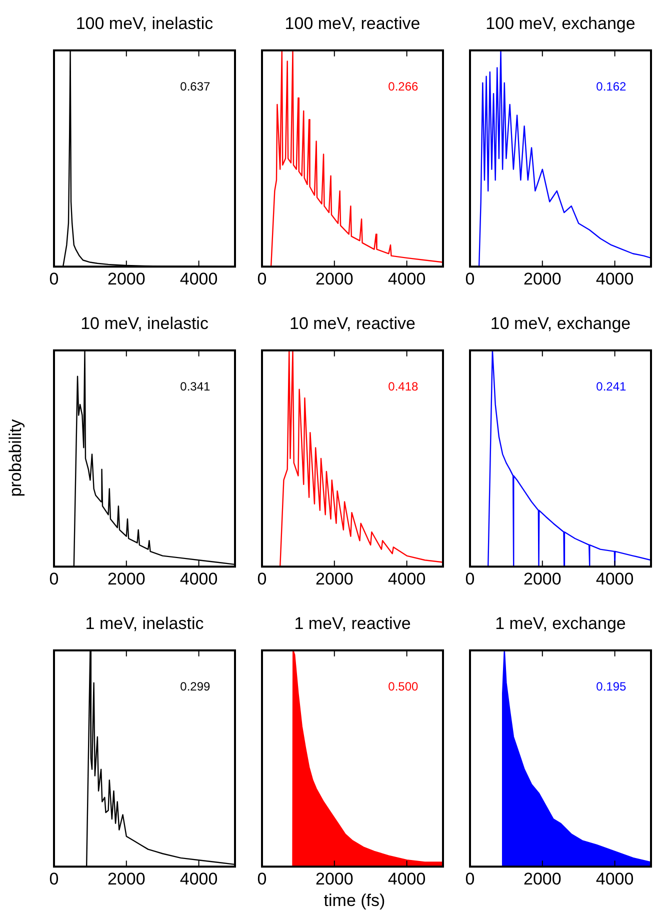  Describe the element at coordinates (195, 86) in the screenshot. I see `annotation: 0.637` at that location.